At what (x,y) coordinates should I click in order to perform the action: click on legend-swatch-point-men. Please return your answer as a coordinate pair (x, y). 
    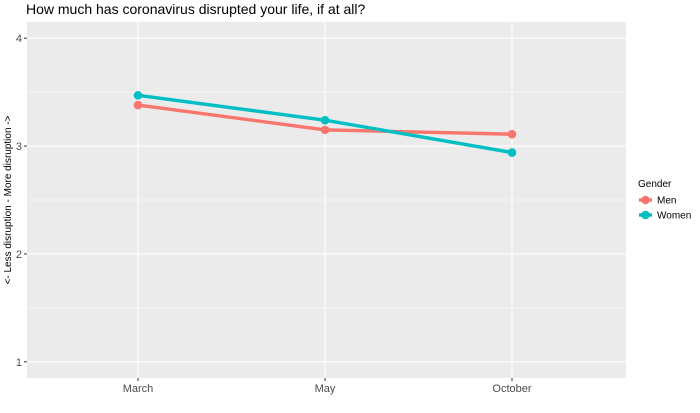
    Looking at the image, I should click on (645, 200).